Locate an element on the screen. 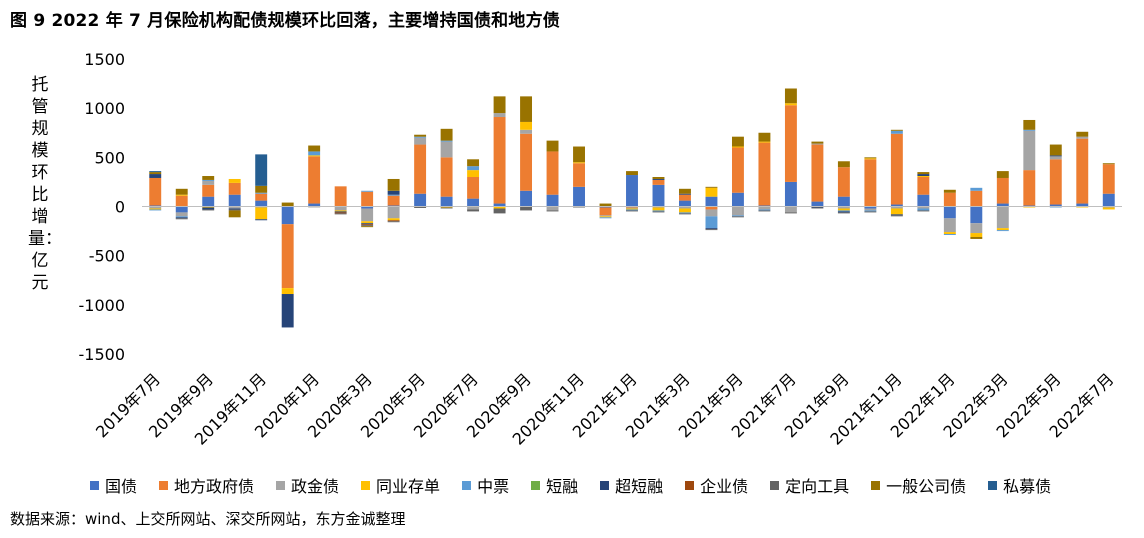 This screenshot has width=1144, height=538. legend-item: 国债 is located at coordinates (113, 485).